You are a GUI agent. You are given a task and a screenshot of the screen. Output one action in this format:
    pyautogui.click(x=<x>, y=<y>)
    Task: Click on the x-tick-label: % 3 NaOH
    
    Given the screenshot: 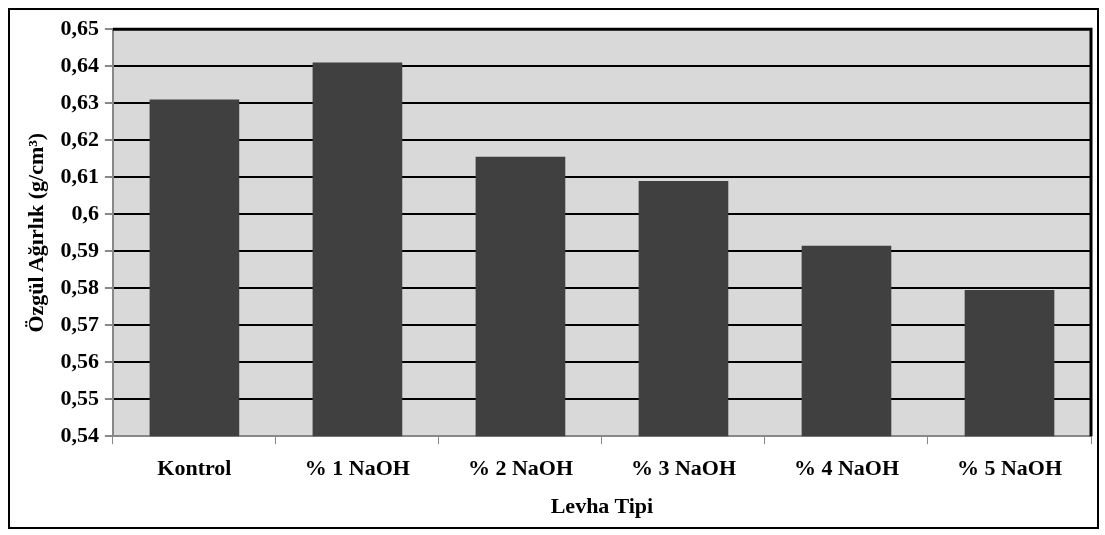 What is the action you would take?
    pyautogui.click(x=683, y=468)
    